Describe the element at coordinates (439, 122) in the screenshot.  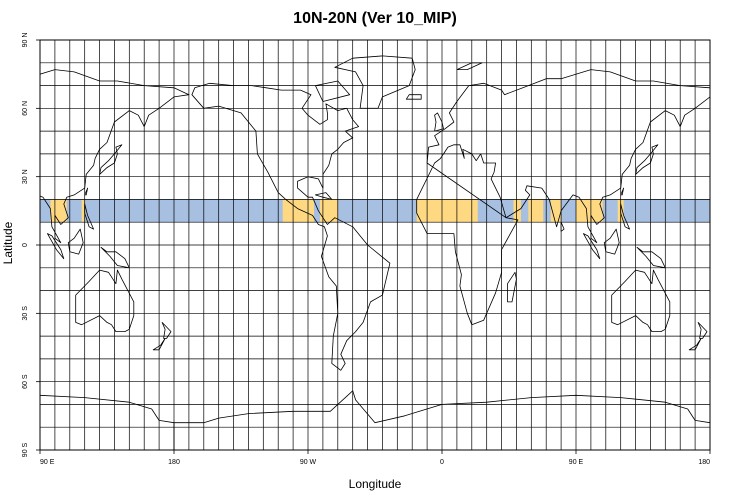
I see `coastline-great-britain` at that location.